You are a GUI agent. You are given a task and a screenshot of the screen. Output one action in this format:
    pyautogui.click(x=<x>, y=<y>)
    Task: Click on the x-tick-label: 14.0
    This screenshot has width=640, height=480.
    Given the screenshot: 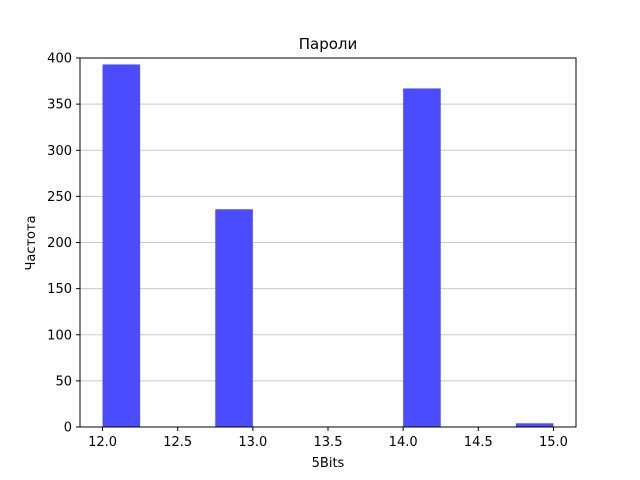 What is the action you would take?
    pyautogui.click(x=403, y=442)
    